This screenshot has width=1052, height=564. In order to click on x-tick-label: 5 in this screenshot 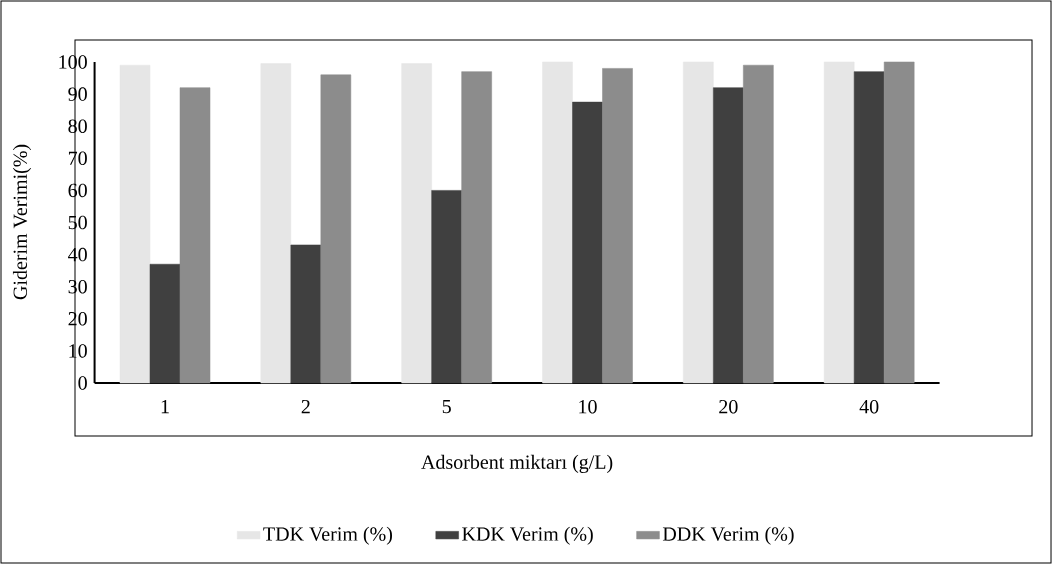, I will do `click(446, 406)`.